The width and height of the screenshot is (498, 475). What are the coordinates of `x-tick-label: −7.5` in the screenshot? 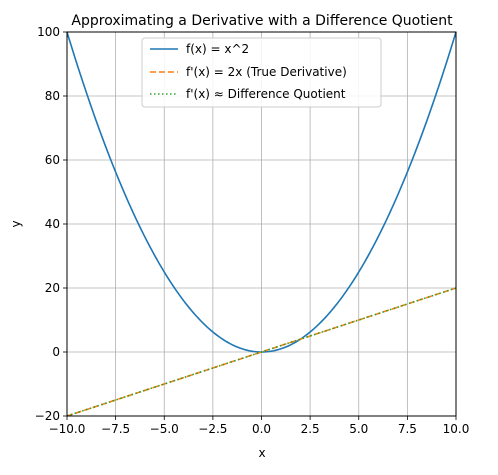 It's located at (115, 429).